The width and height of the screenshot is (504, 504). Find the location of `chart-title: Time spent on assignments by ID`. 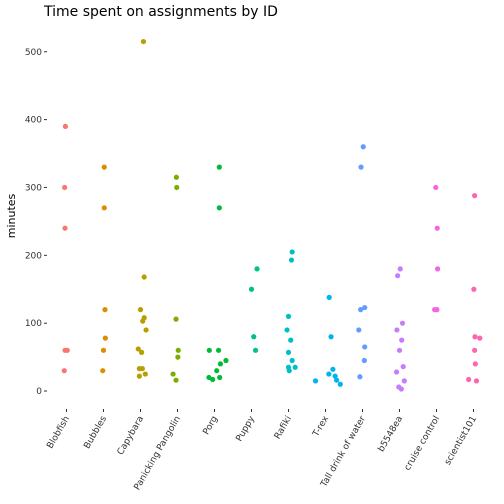

chart-title: Time spent on assignments by ID is located at coordinates (160, 12).